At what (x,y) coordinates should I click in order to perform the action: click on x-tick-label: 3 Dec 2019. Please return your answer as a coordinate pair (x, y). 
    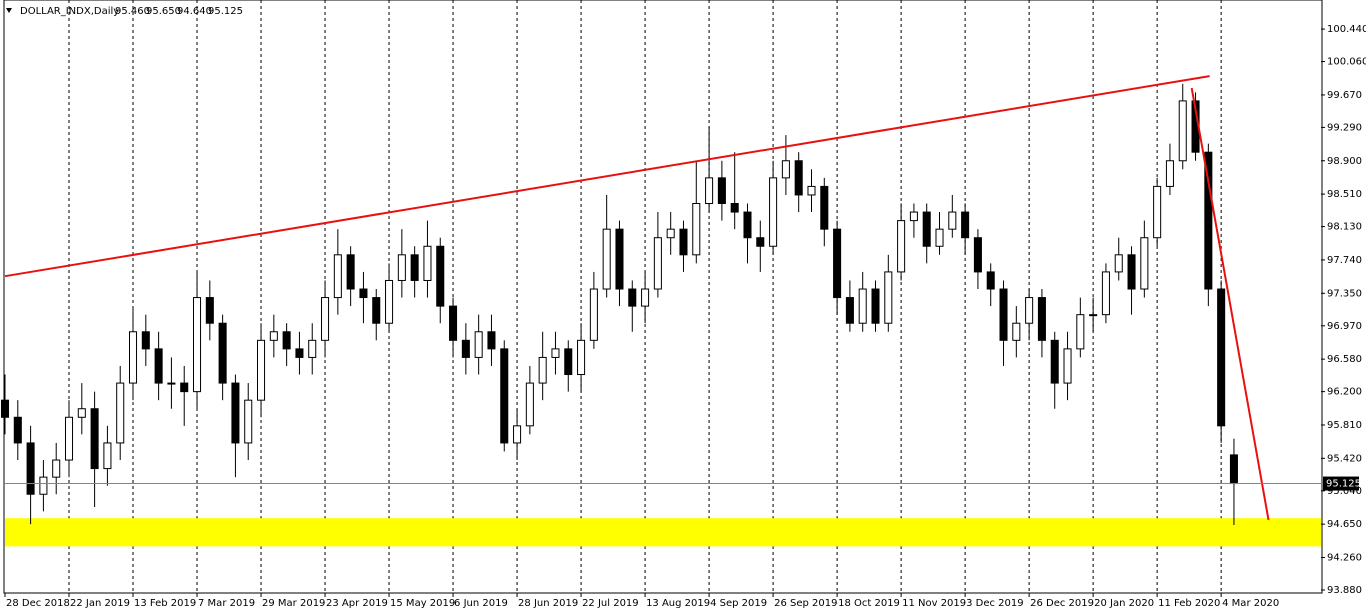
    Looking at the image, I should click on (995, 603).